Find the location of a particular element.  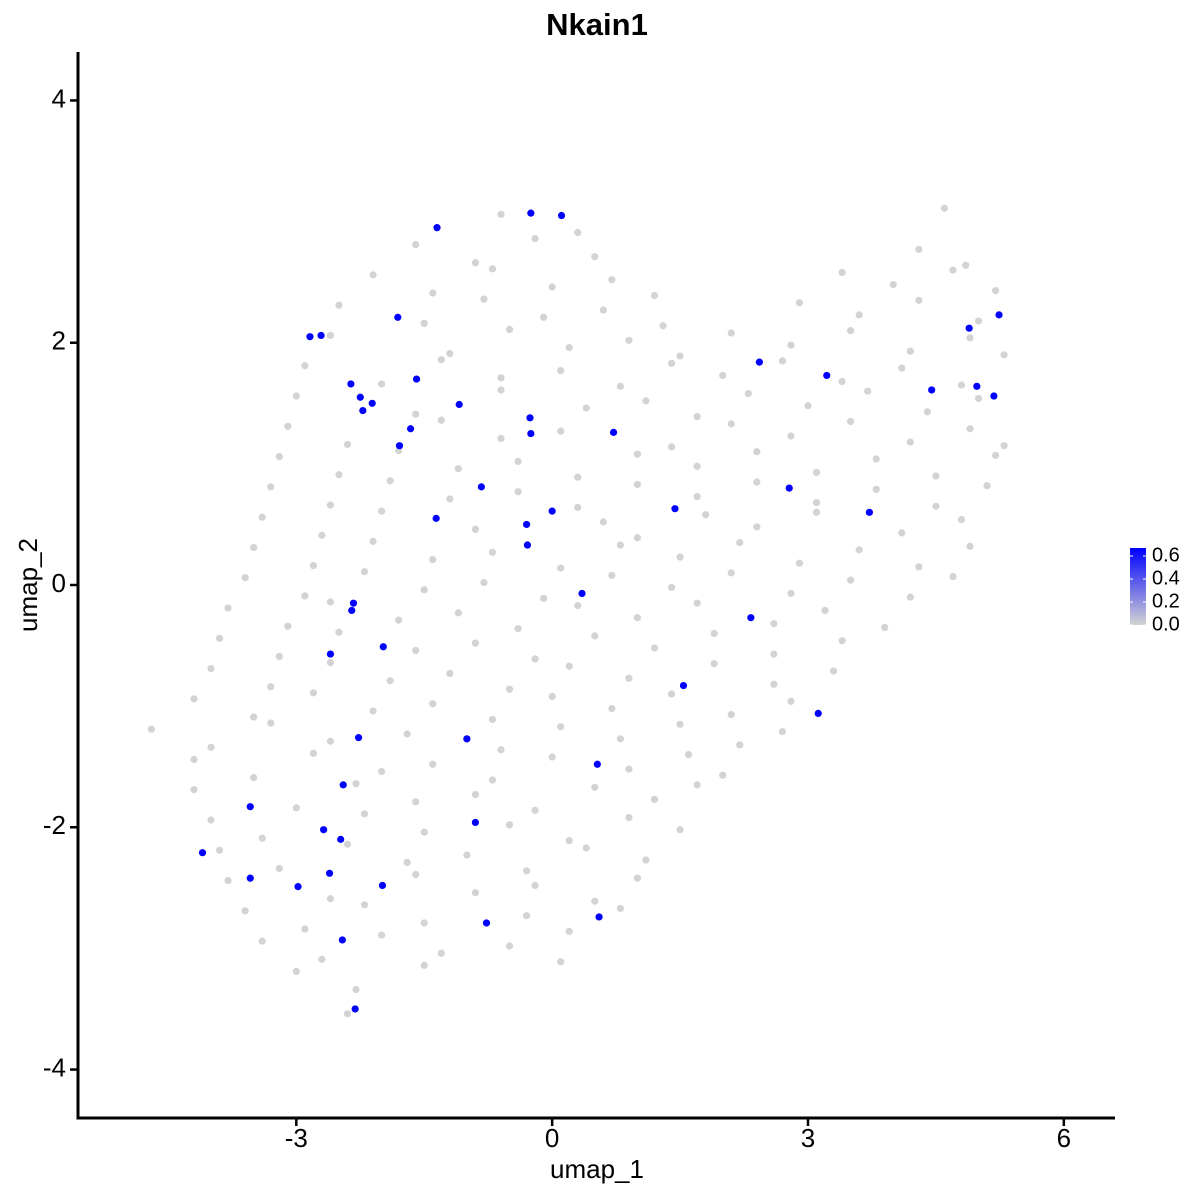

y-axis-label: umap_2 is located at coordinates (28, 585).